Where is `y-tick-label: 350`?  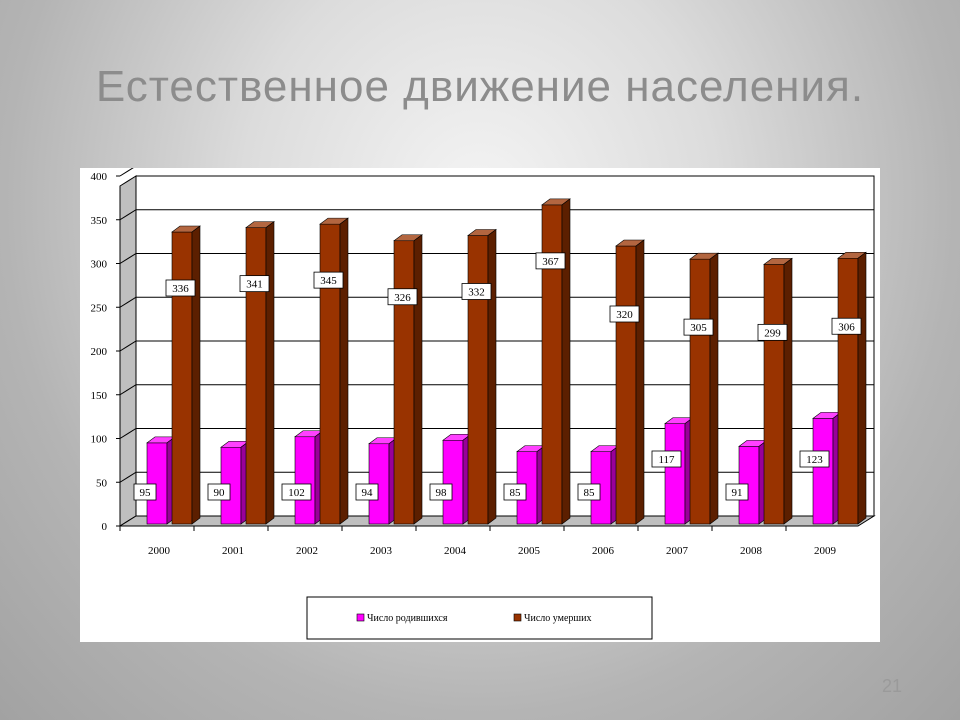
y-tick-label: 350 is located at coordinates (99, 221).